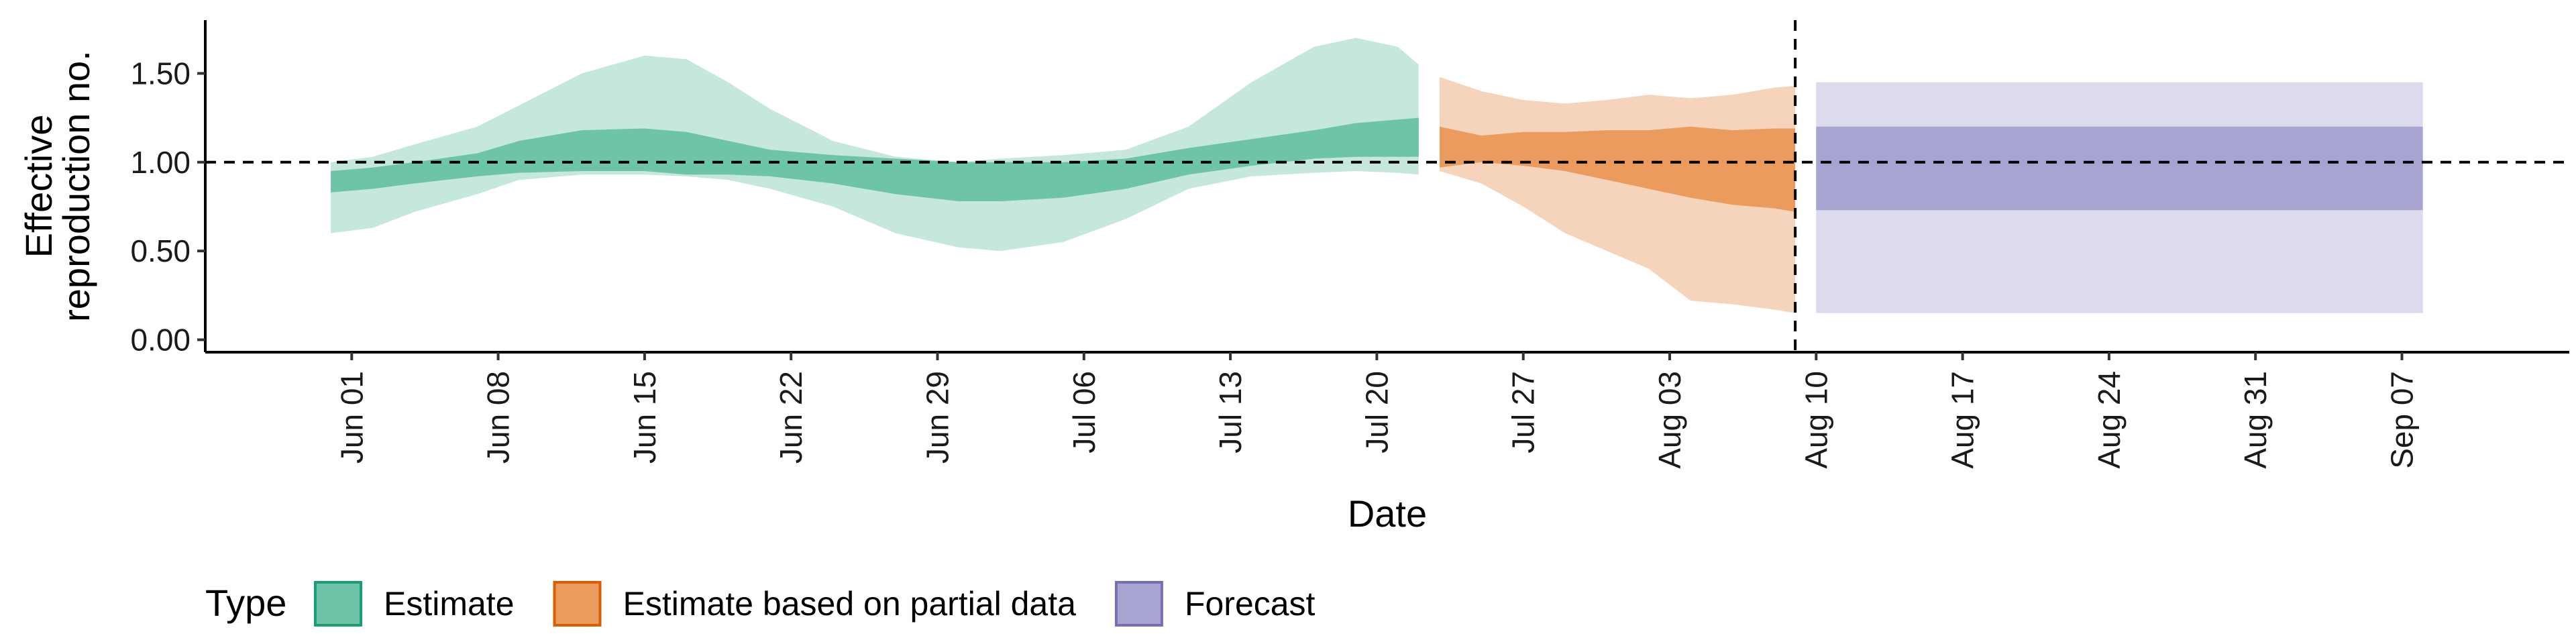 This screenshot has width=2576, height=644. I want to click on legend-swatch-forecast, so click(1138, 604).